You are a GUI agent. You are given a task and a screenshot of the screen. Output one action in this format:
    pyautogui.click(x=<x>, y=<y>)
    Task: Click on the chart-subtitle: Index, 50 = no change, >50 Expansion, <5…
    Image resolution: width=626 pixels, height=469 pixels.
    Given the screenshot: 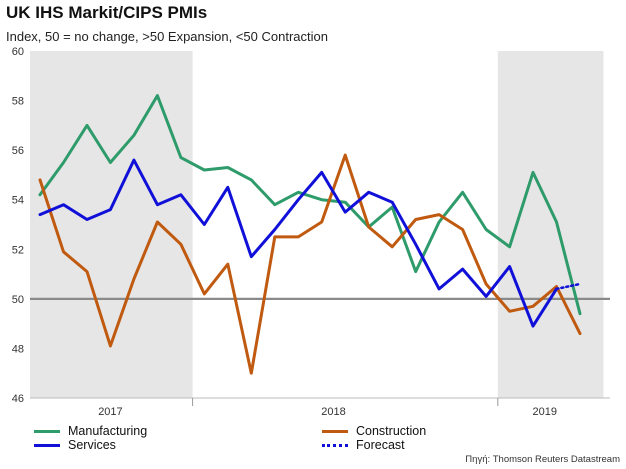 What is the action you would take?
    pyautogui.click(x=167, y=36)
    